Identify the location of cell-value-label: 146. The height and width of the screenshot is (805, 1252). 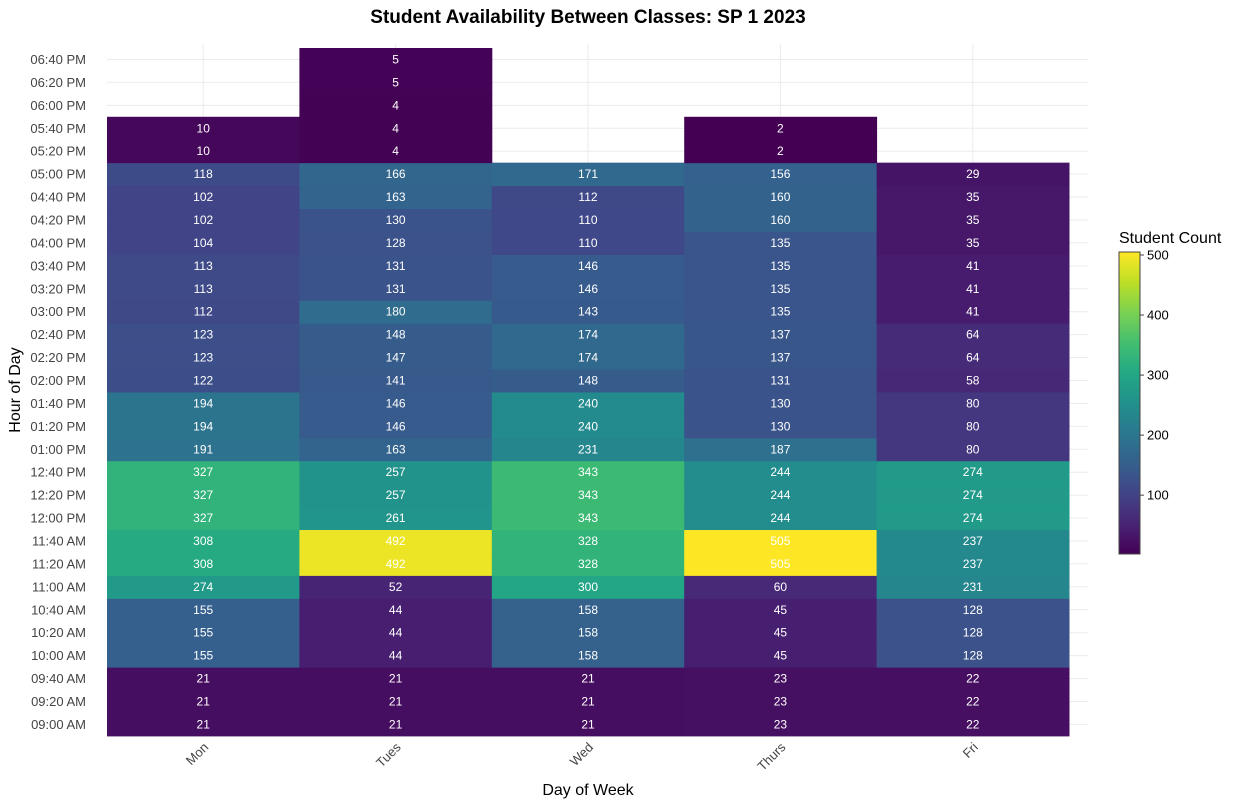
(588, 289).